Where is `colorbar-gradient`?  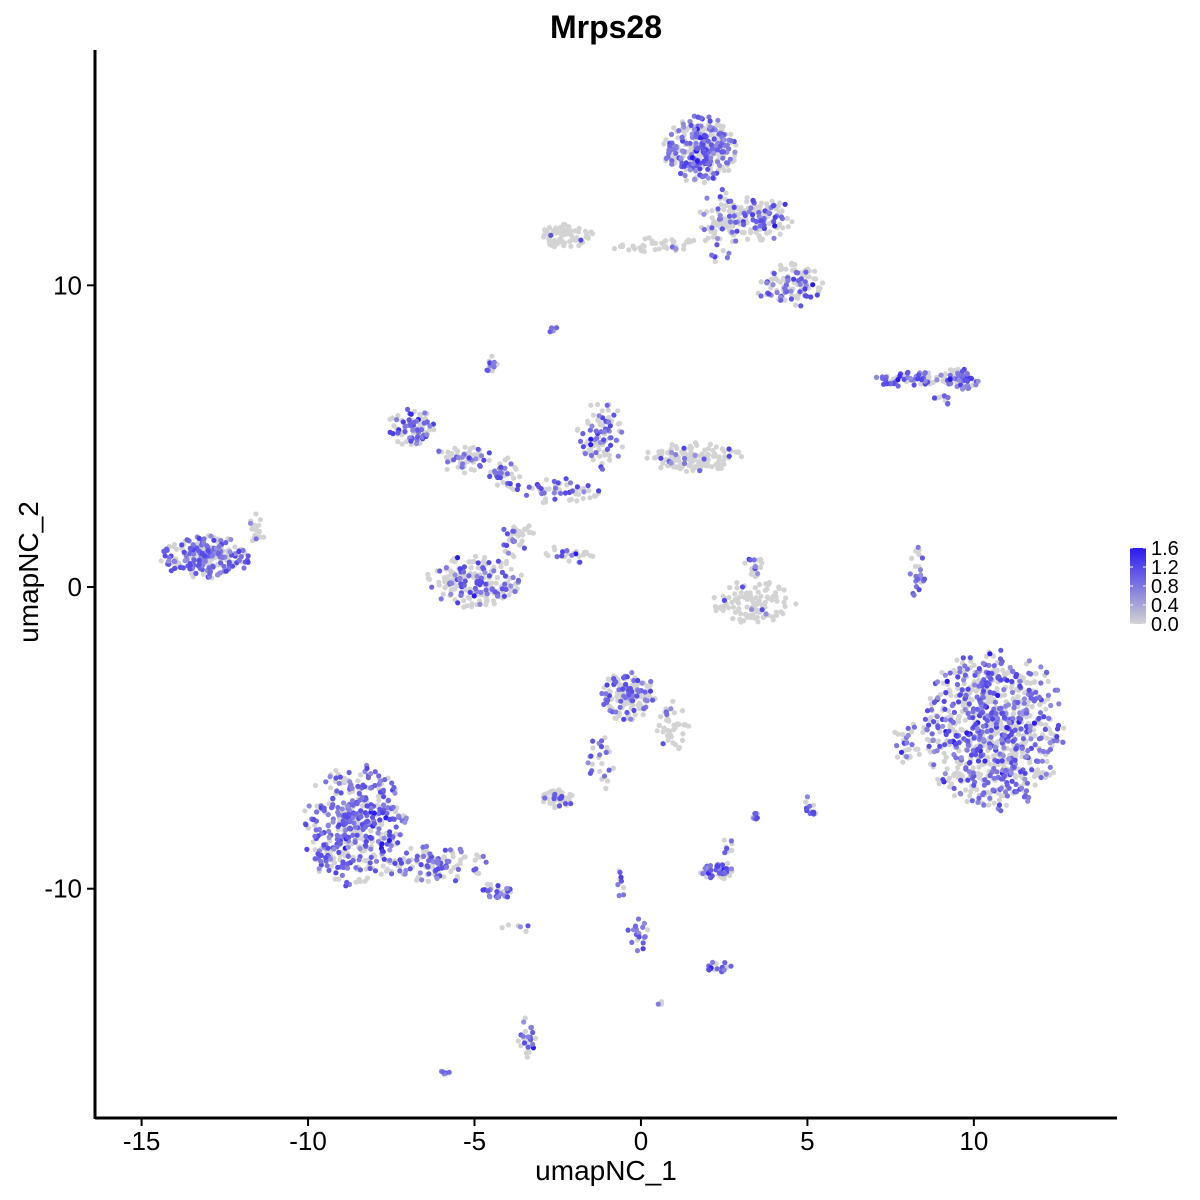
colorbar-gradient is located at coordinates (1138, 586).